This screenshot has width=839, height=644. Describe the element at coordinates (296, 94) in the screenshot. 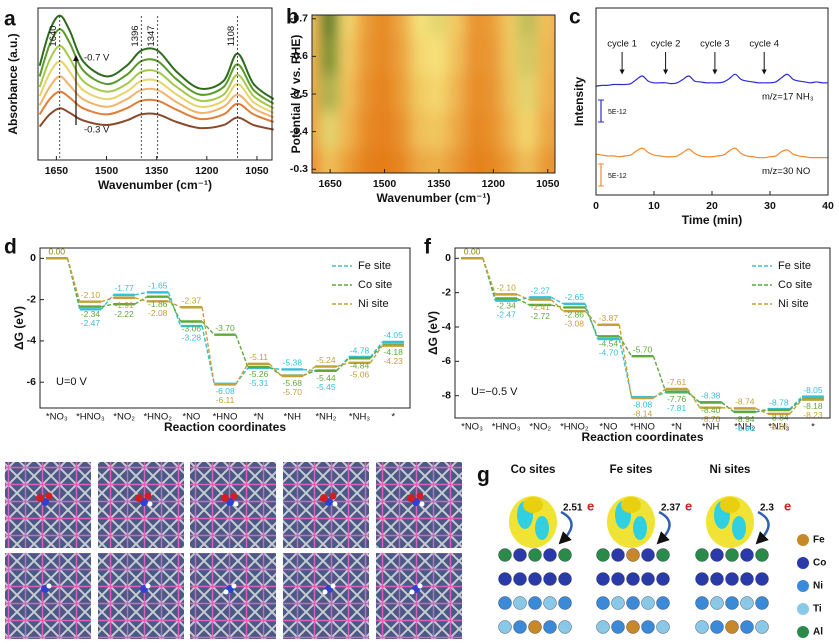

I see `y-axis-label: Potential (V vs. RHE)` at that location.